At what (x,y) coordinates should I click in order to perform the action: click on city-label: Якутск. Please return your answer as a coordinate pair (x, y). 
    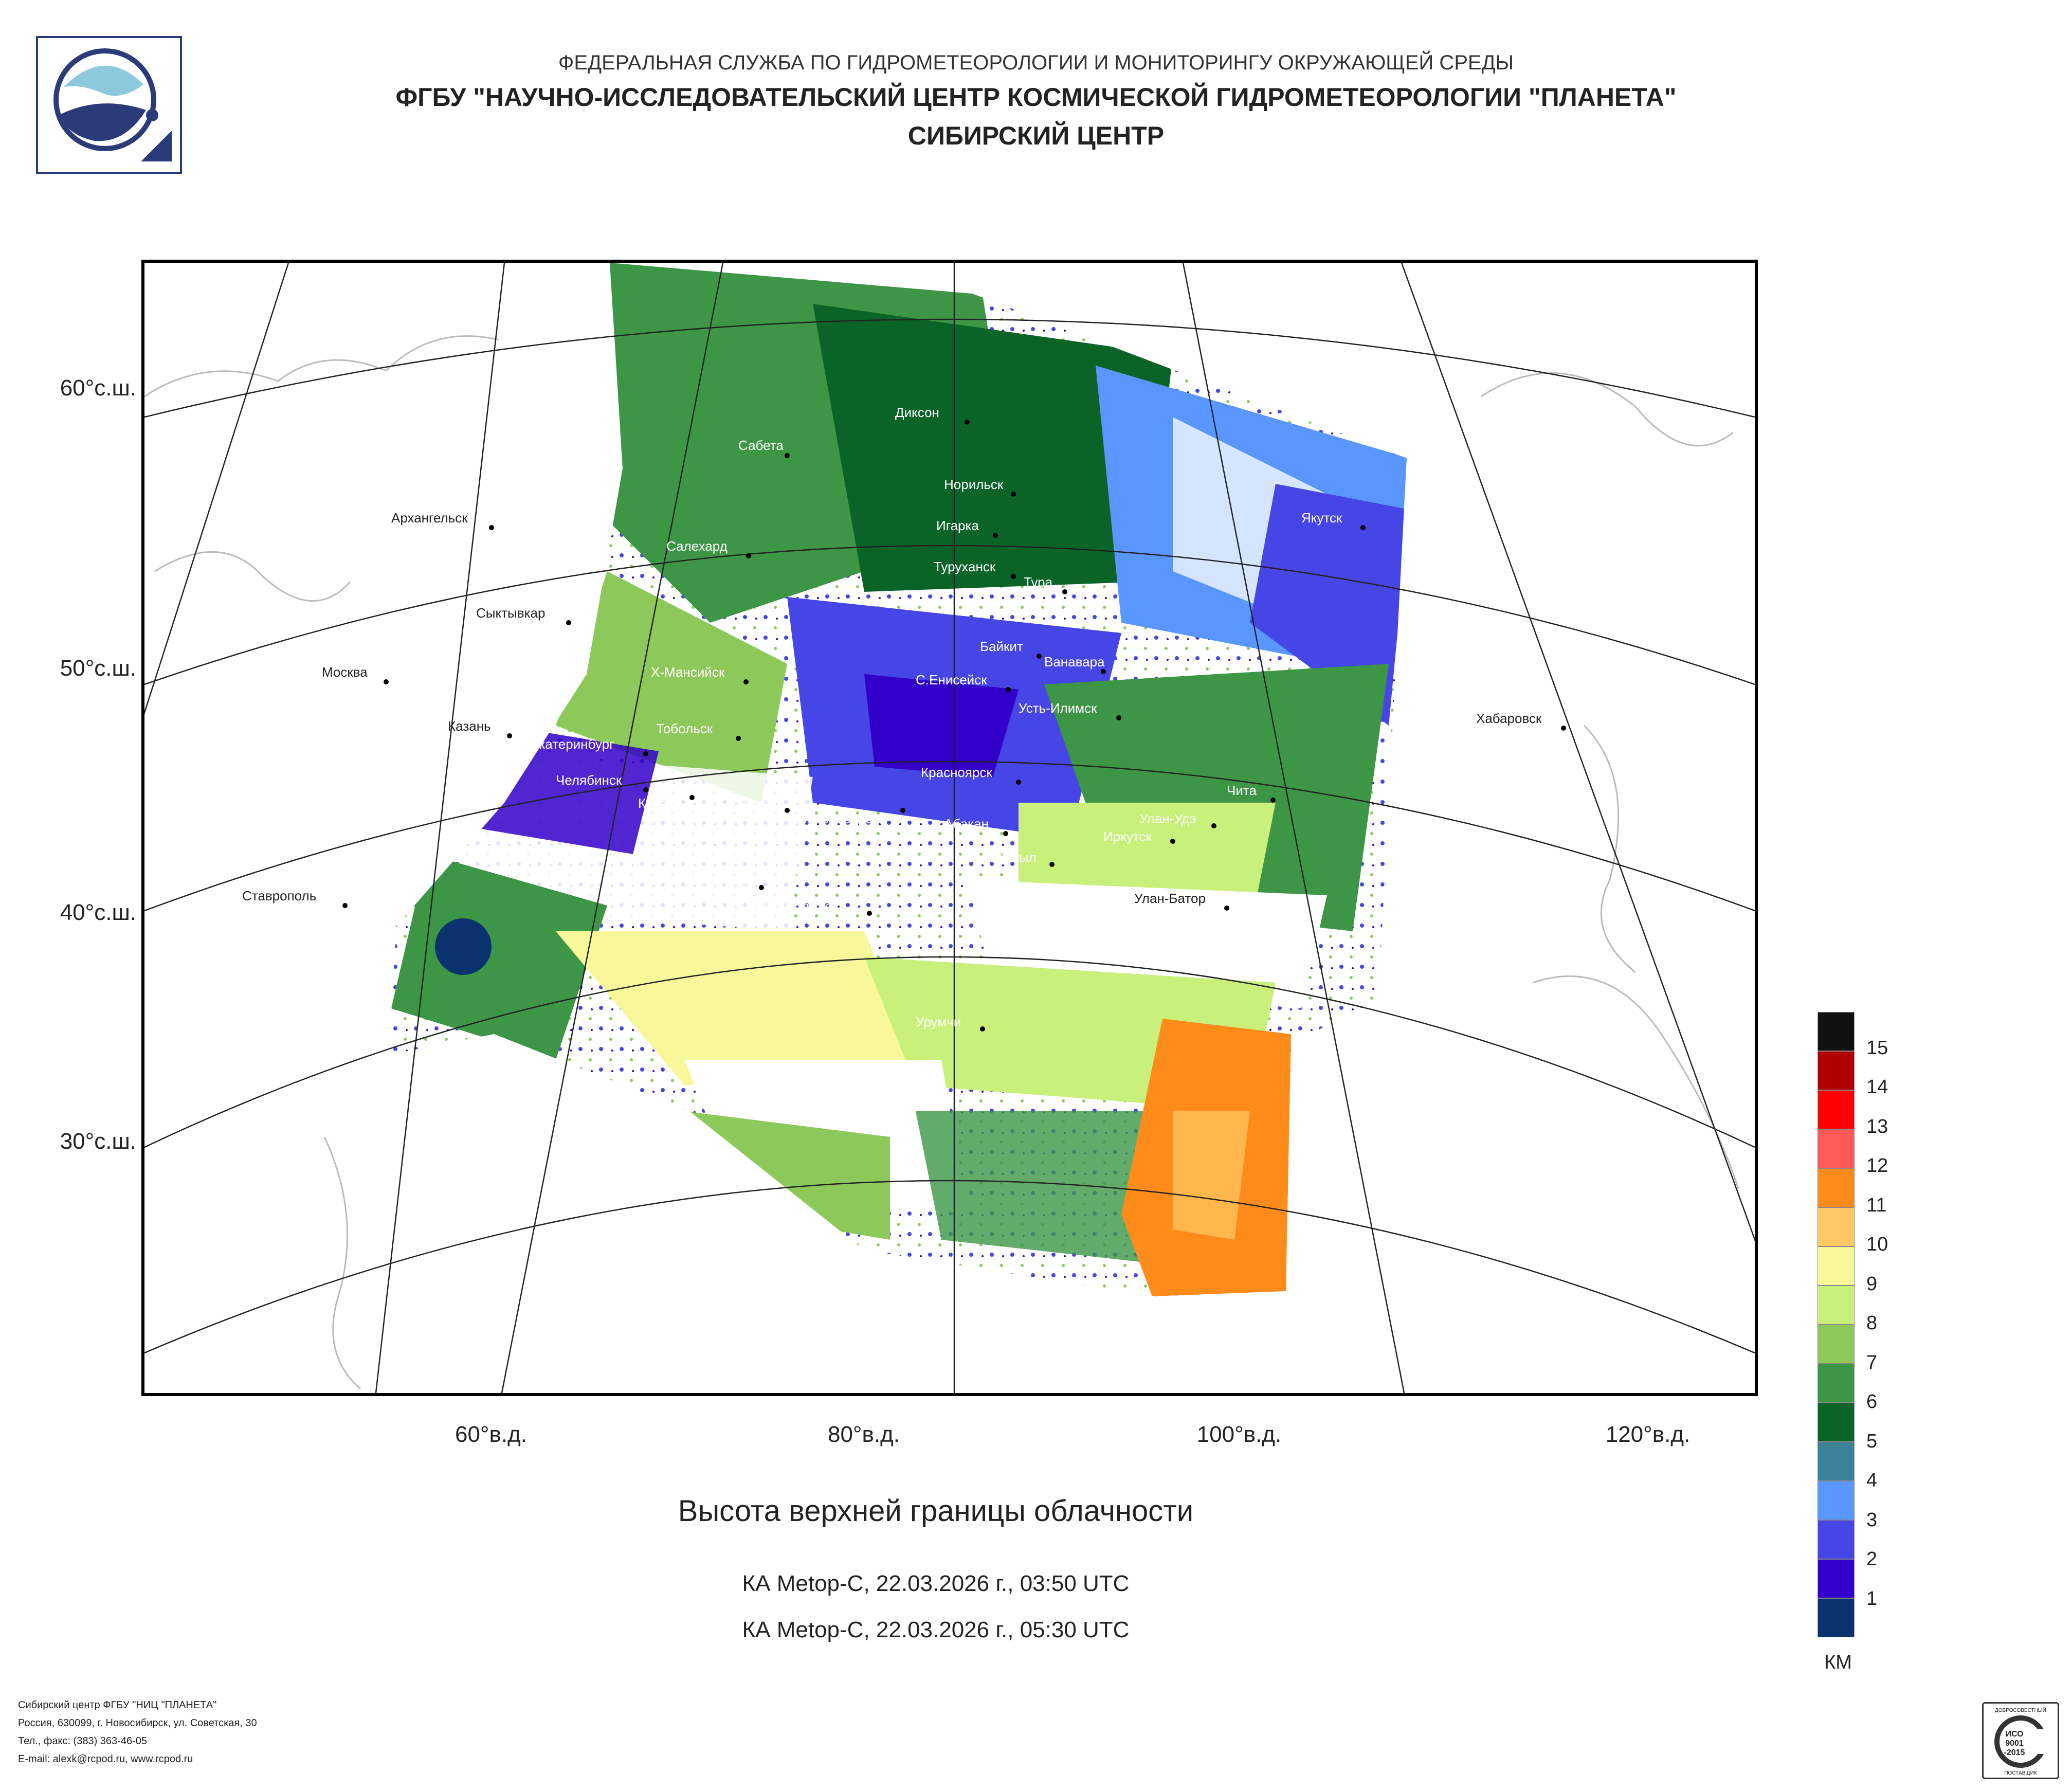
    Looking at the image, I should click on (1321, 518).